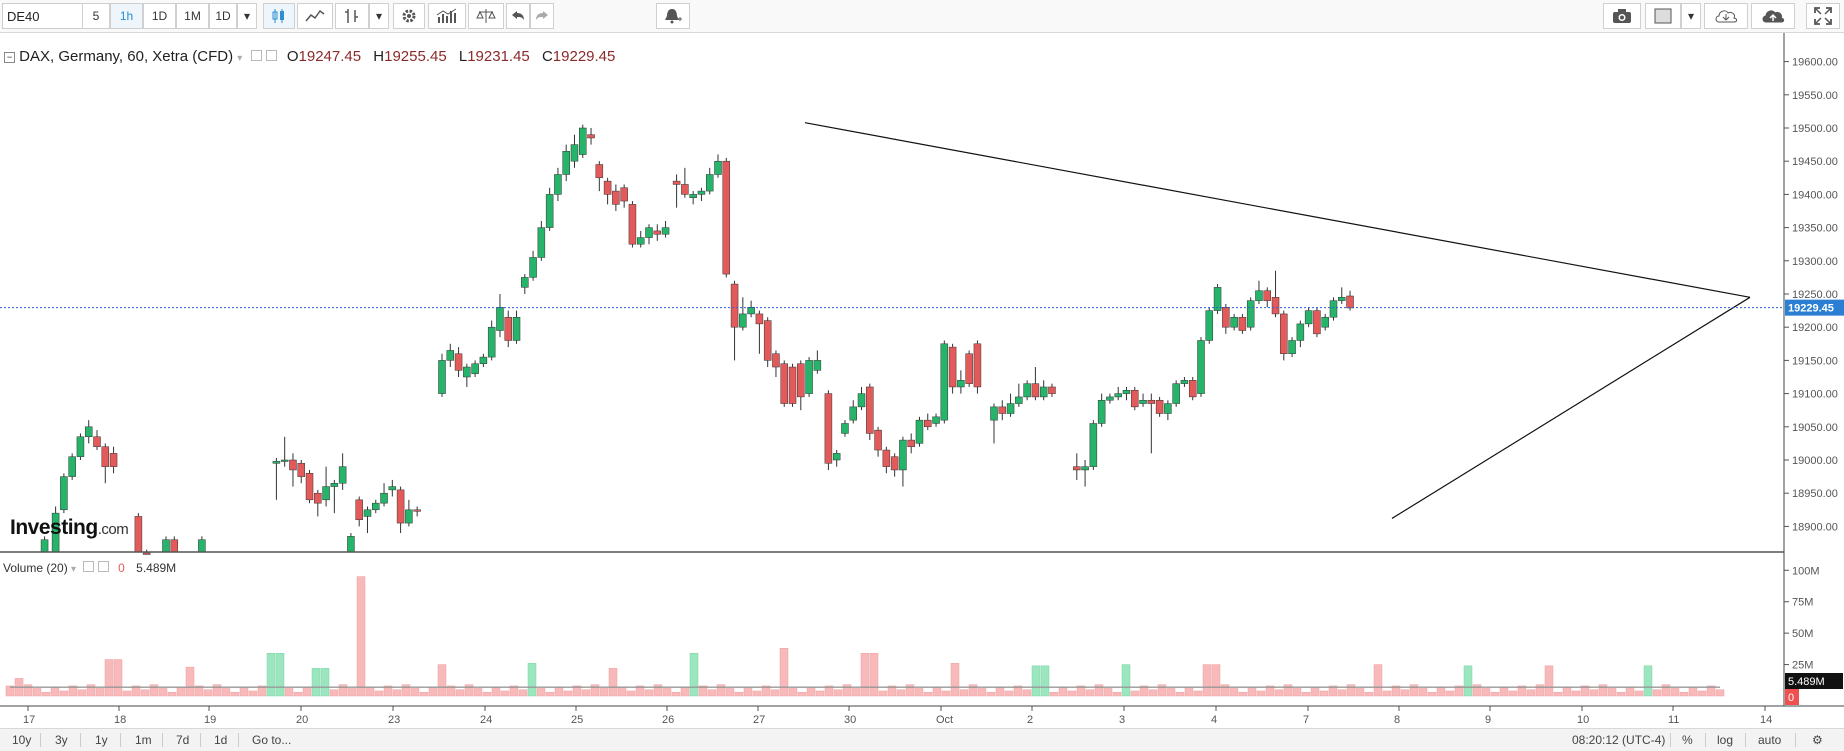 The height and width of the screenshot is (751, 1844). I want to click on settings-button, so click(409, 16).